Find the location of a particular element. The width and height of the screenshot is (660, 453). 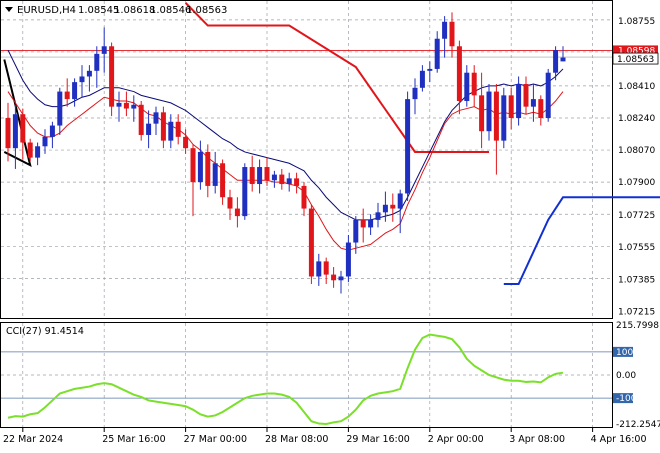

dropdown-triangle-icon is located at coordinates (9, 9).